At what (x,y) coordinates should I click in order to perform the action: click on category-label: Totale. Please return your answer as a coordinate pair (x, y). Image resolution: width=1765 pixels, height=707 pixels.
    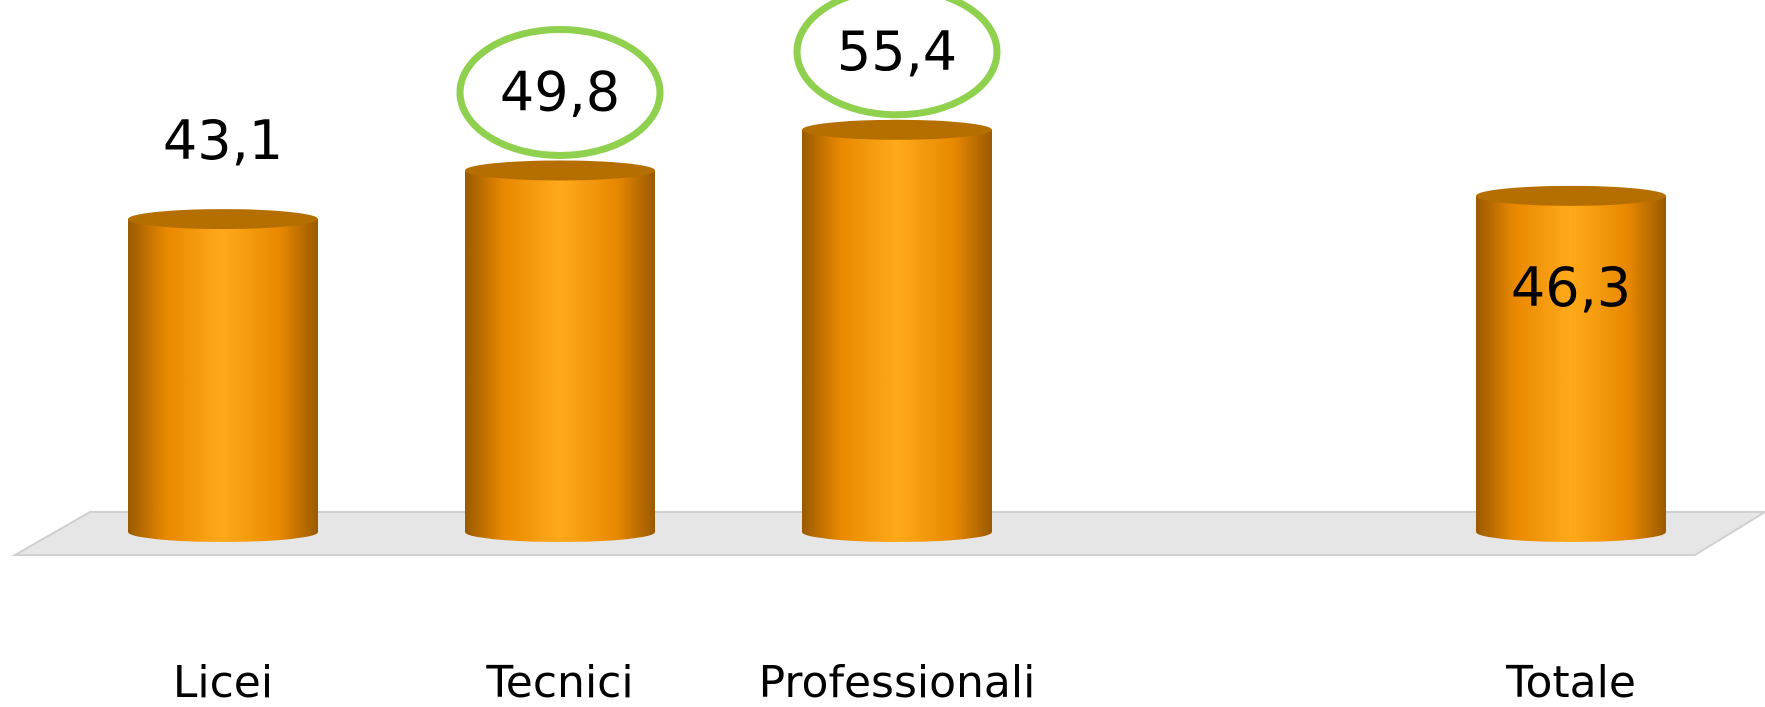
    Looking at the image, I should click on (1570, 682).